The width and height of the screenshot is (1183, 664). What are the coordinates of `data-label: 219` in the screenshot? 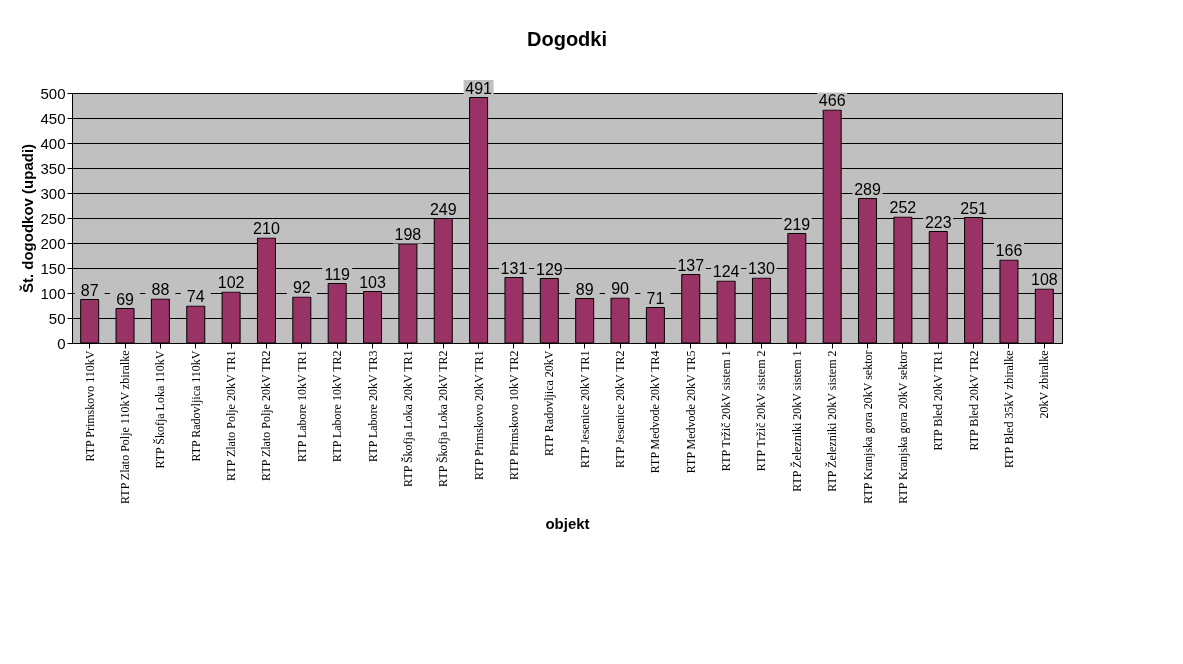 It's located at (797, 224).